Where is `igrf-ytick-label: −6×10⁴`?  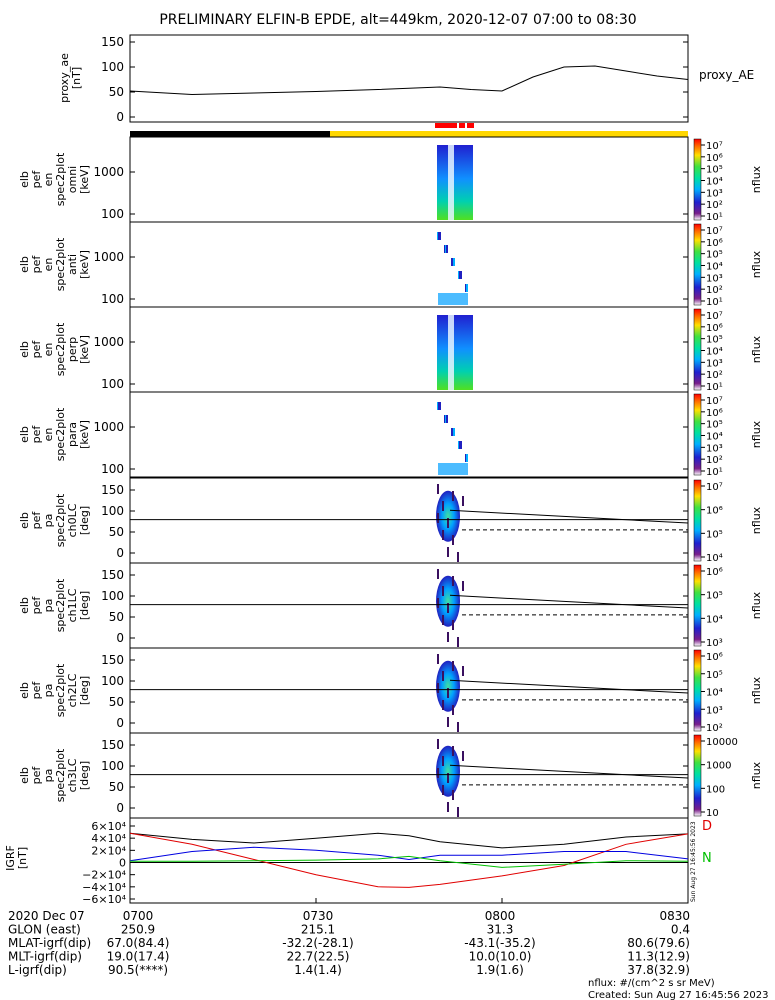 igrf-ytick-label: −6×10⁴ is located at coordinates (104, 899).